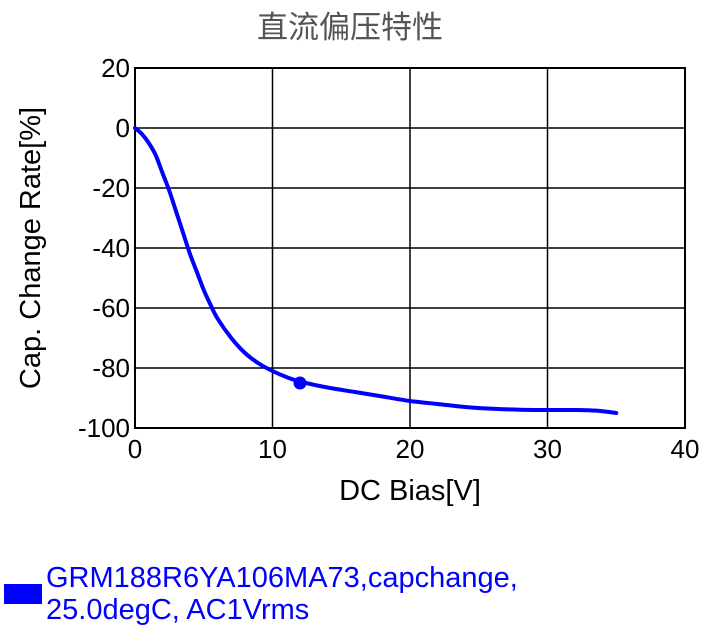  What do you see at coordinates (115, 68) in the screenshot?
I see `y-tick-label: 20` at bounding box center [115, 68].